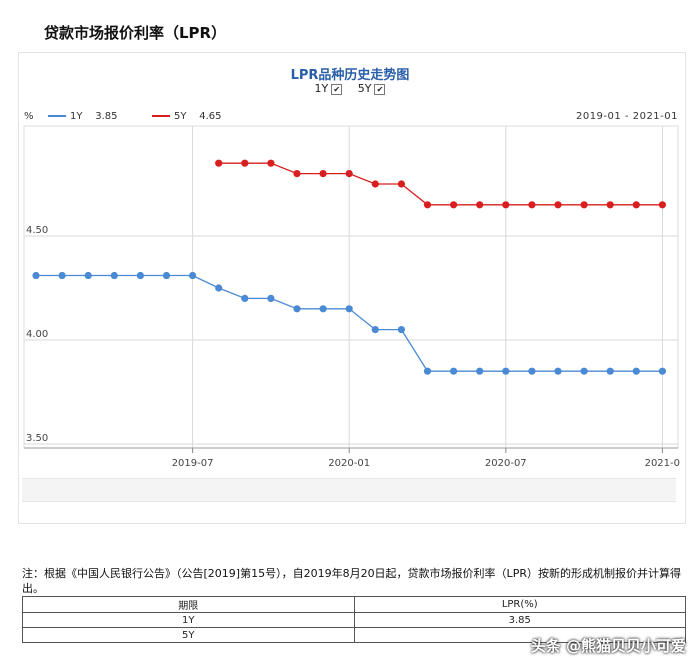  I want to click on table-cell-term: 5Y, so click(188, 635).